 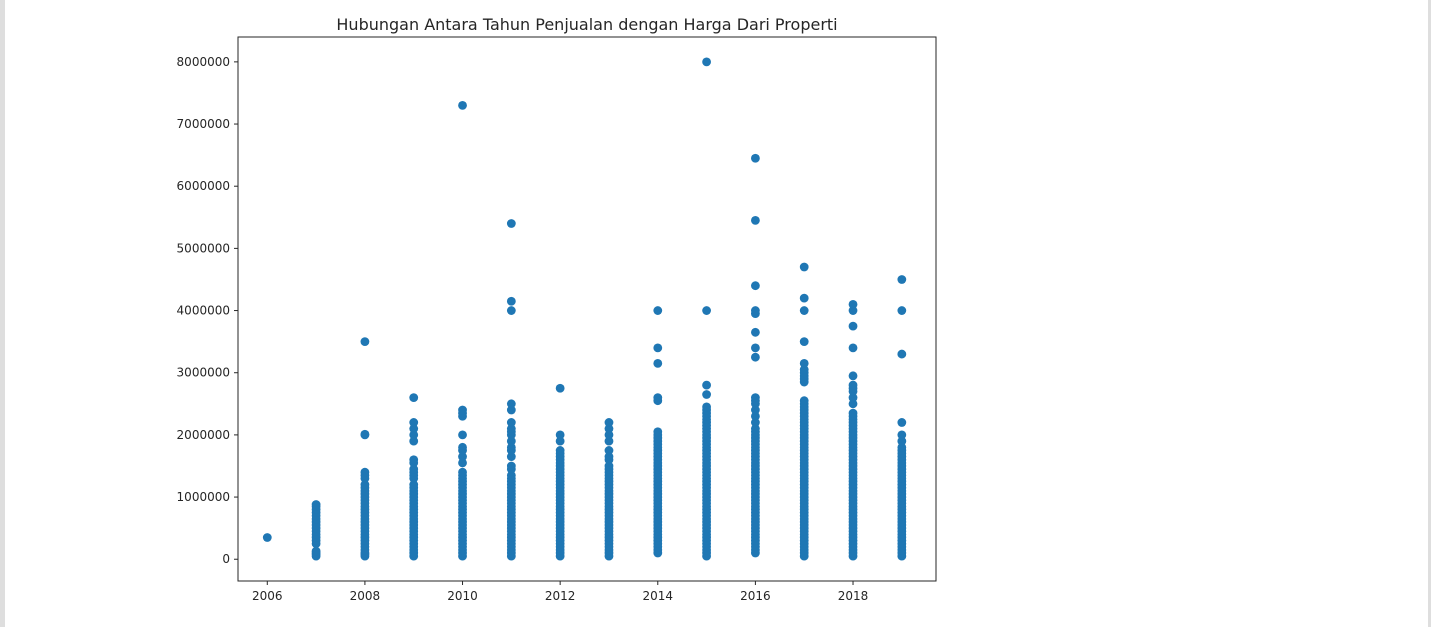 What do you see at coordinates (853, 596) in the screenshot?
I see `x-tick-label: 2018` at bounding box center [853, 596].